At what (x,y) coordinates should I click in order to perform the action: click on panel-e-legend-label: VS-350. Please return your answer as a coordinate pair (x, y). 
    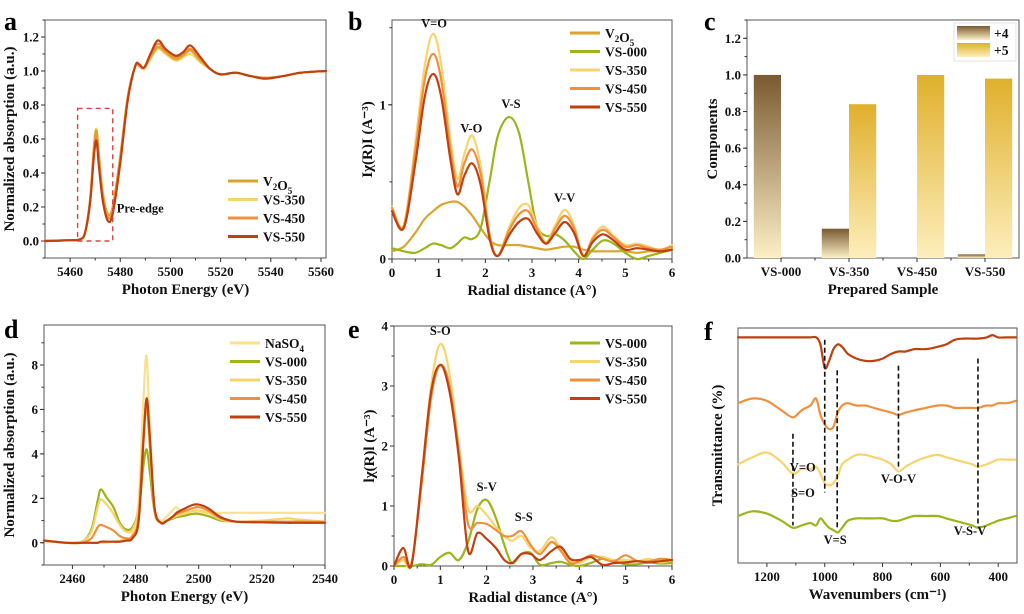
    Looking at the image, I should click on (626, 362).